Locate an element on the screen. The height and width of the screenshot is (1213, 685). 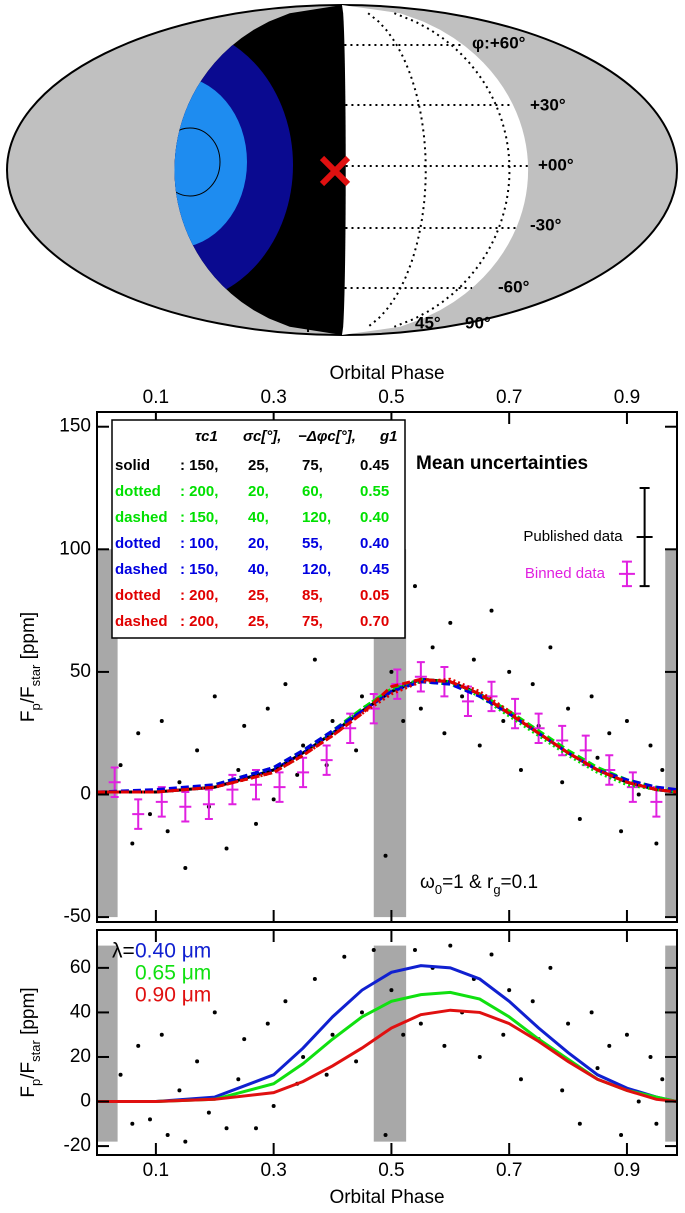
y-label-part: star is located at coordinates (35, 675).